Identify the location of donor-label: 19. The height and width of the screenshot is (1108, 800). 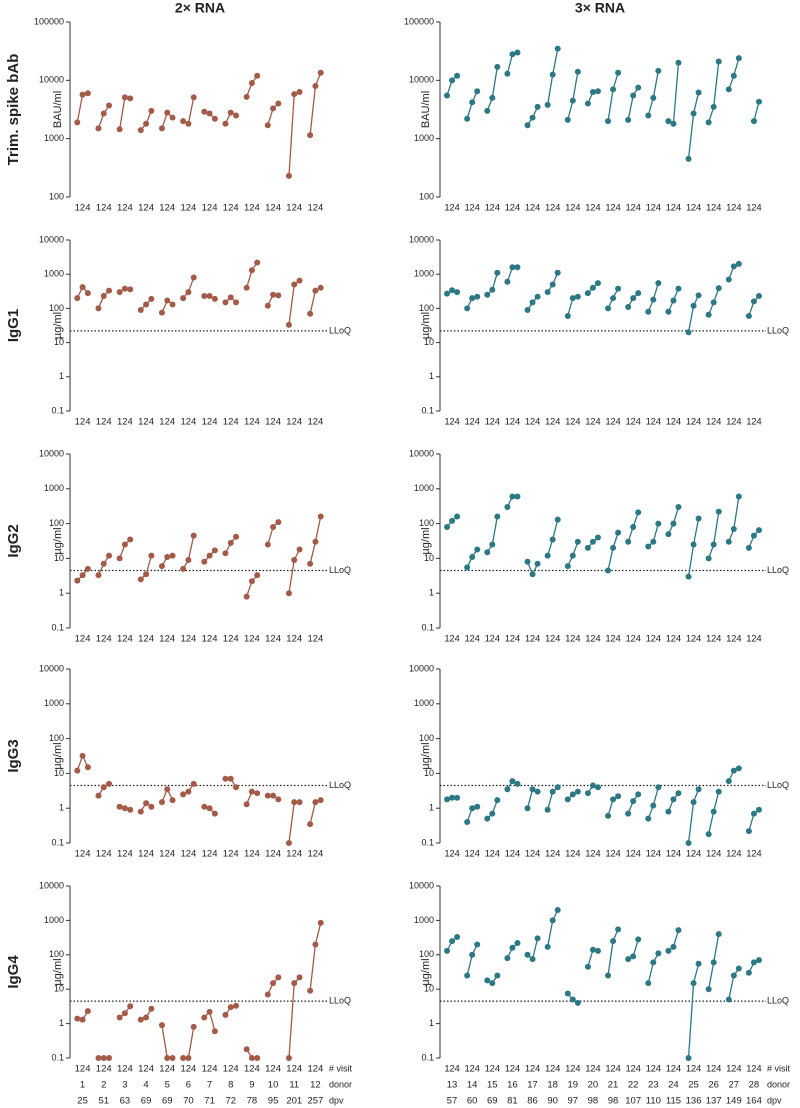
(573, 1085).